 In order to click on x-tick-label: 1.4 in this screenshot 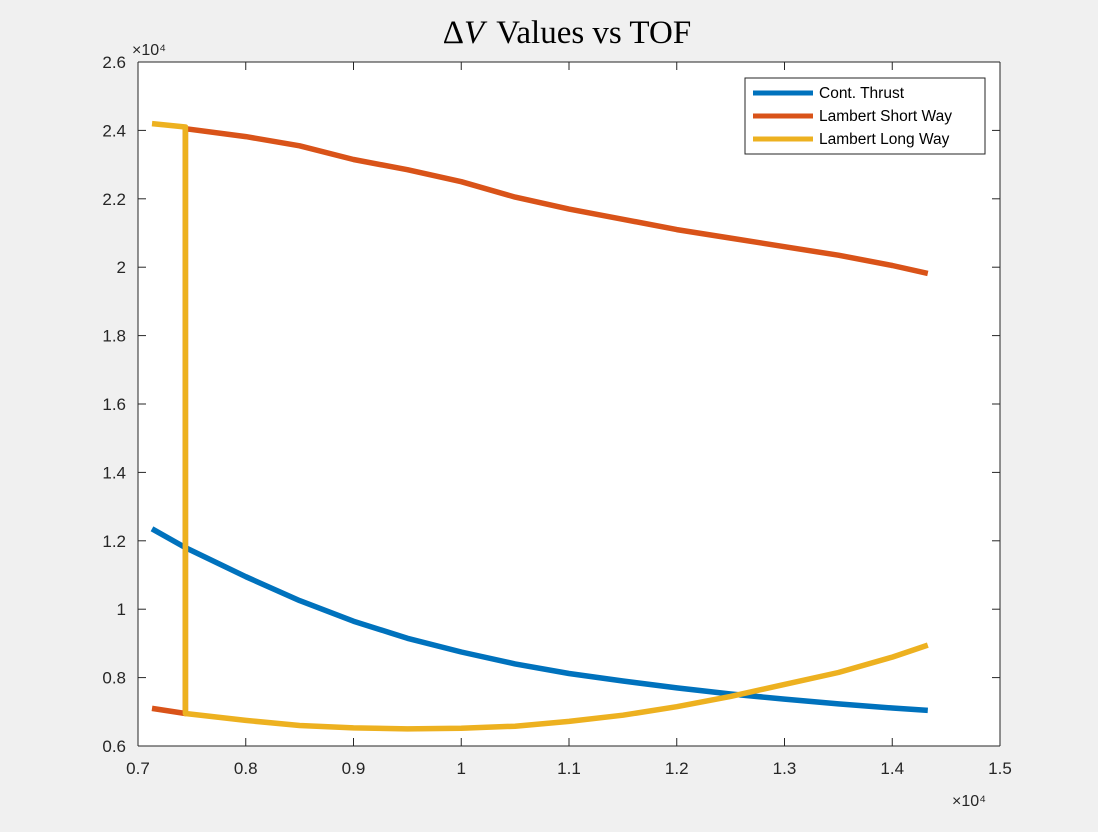, I will do `click(892, 768)`.